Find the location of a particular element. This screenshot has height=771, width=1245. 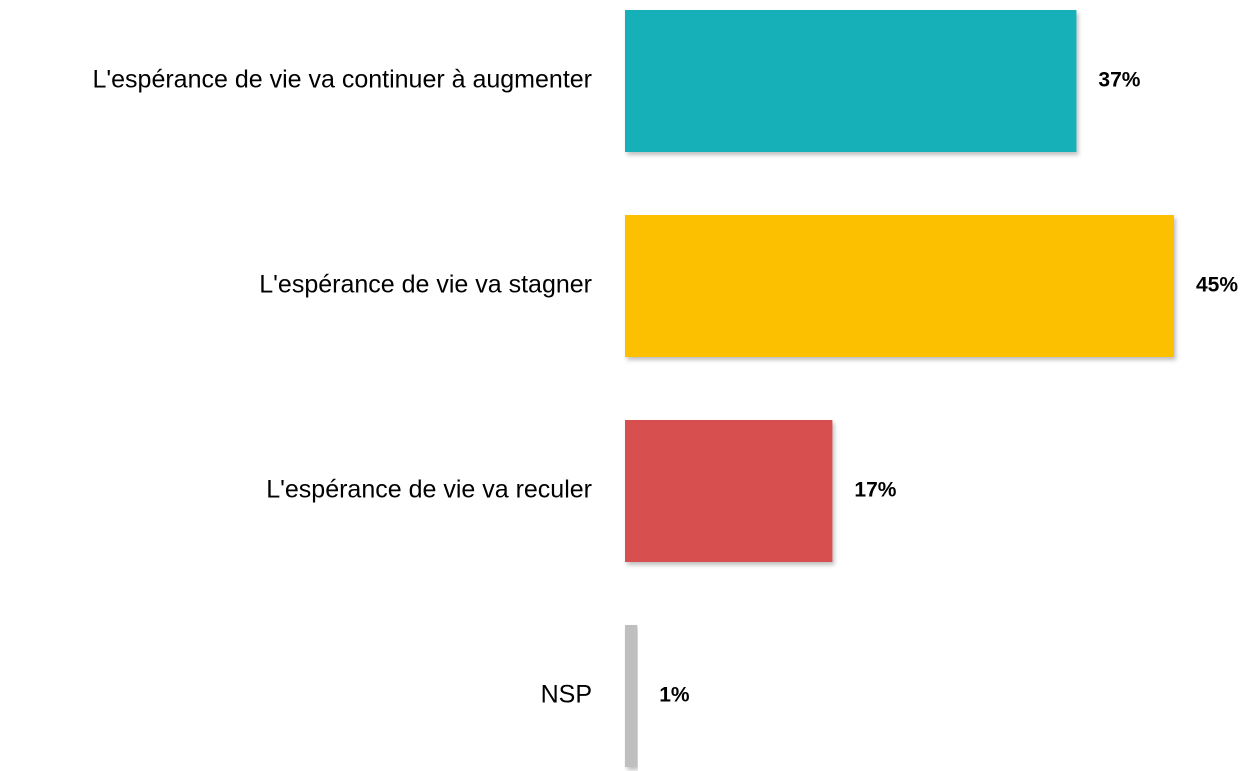

value-label: 1% is located at coordinates (674, 695).